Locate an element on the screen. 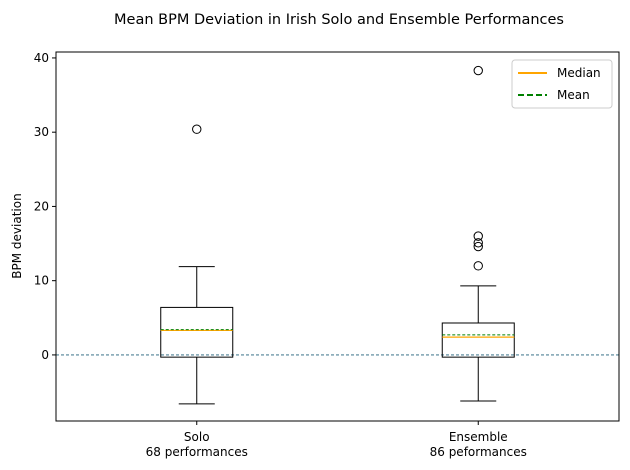 The image size is (630, 470). x-tick-sublabel: 86 peformances is located at coordinates (478, 452).